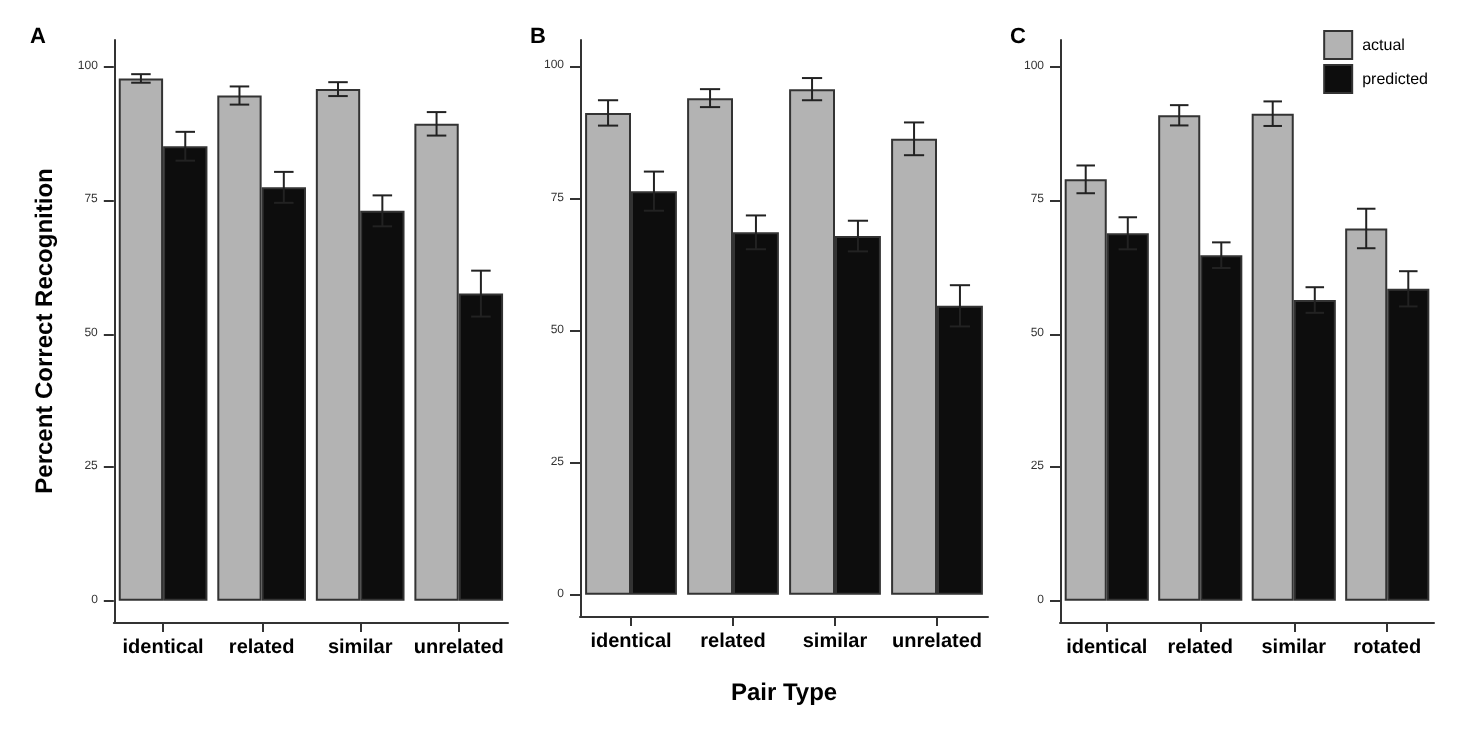 The height and width of the screenshot is (730, 1458). Describe the element at coordinates (784, 692) in the screenshot. I see `x-axis-title: Pair Type` at that location.